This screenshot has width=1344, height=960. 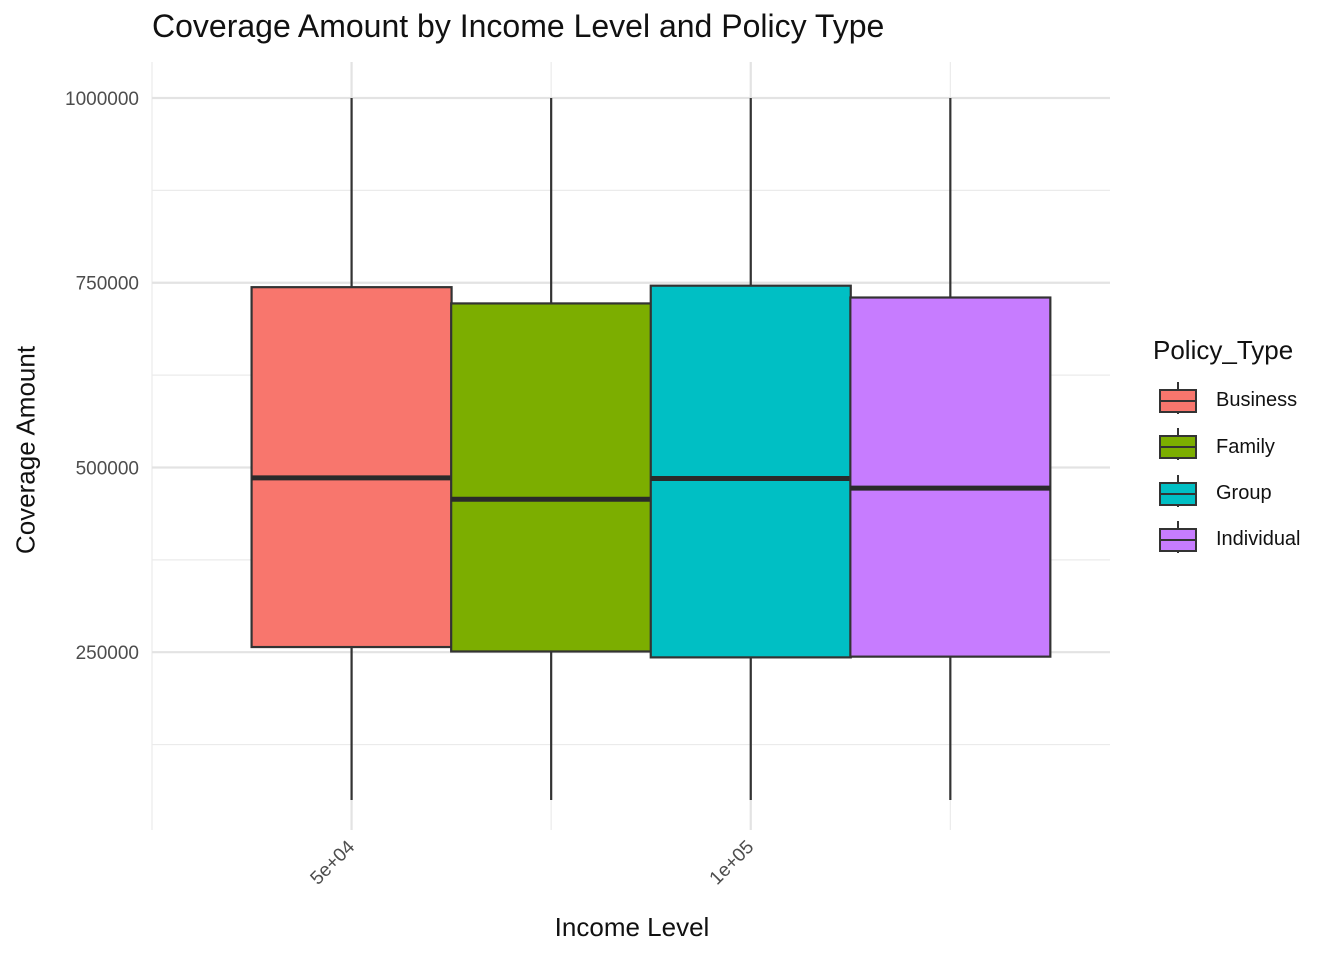 I want to click on box-family, so click(x=551, y=477).